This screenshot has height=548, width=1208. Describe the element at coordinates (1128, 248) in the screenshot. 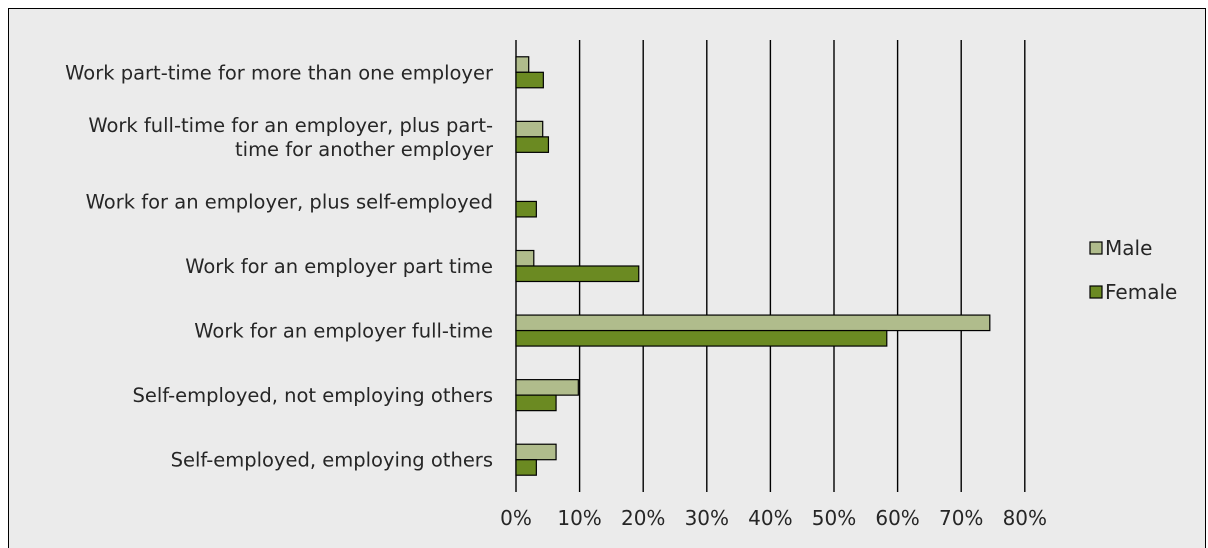

I see `legend-label-male: Male` at that location.